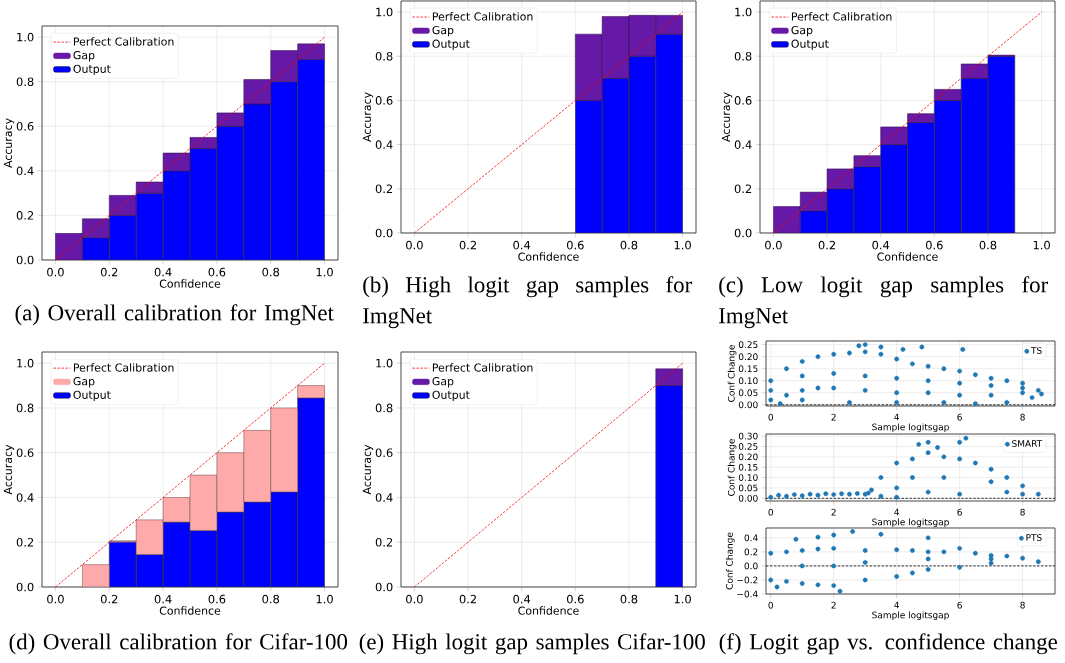 This screenshot has height=663, width=1065. Describe the element at coordinates (451, 396) in the screenshot. I see `legend-label: Output` at that location.